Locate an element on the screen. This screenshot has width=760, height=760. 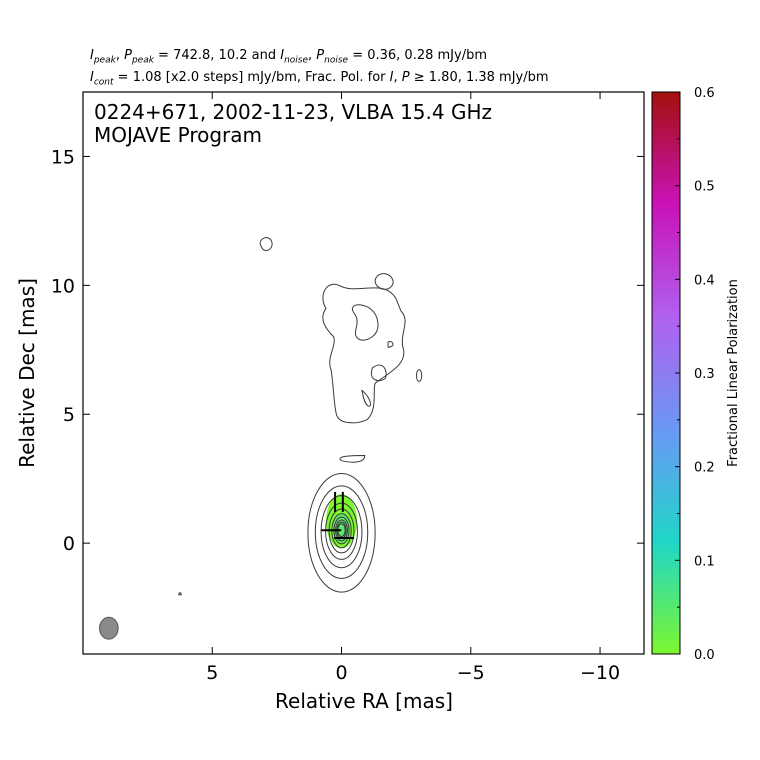
lower-knot-contour is located at coordinates (352, 458).